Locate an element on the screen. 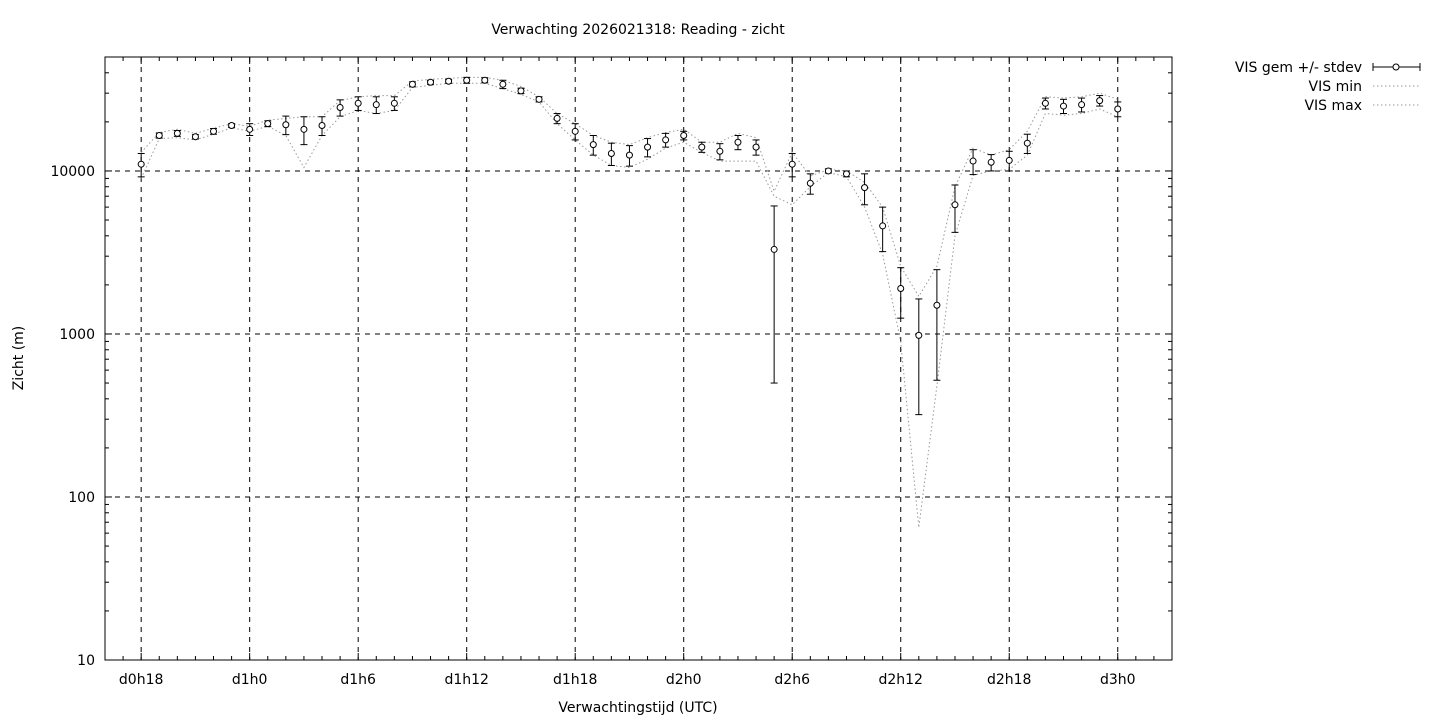 The width and height of the screenshot is (1440, 720). legend: VIS gem +/- stdev VIS min VIS max is located at coordinates (1328, 87).